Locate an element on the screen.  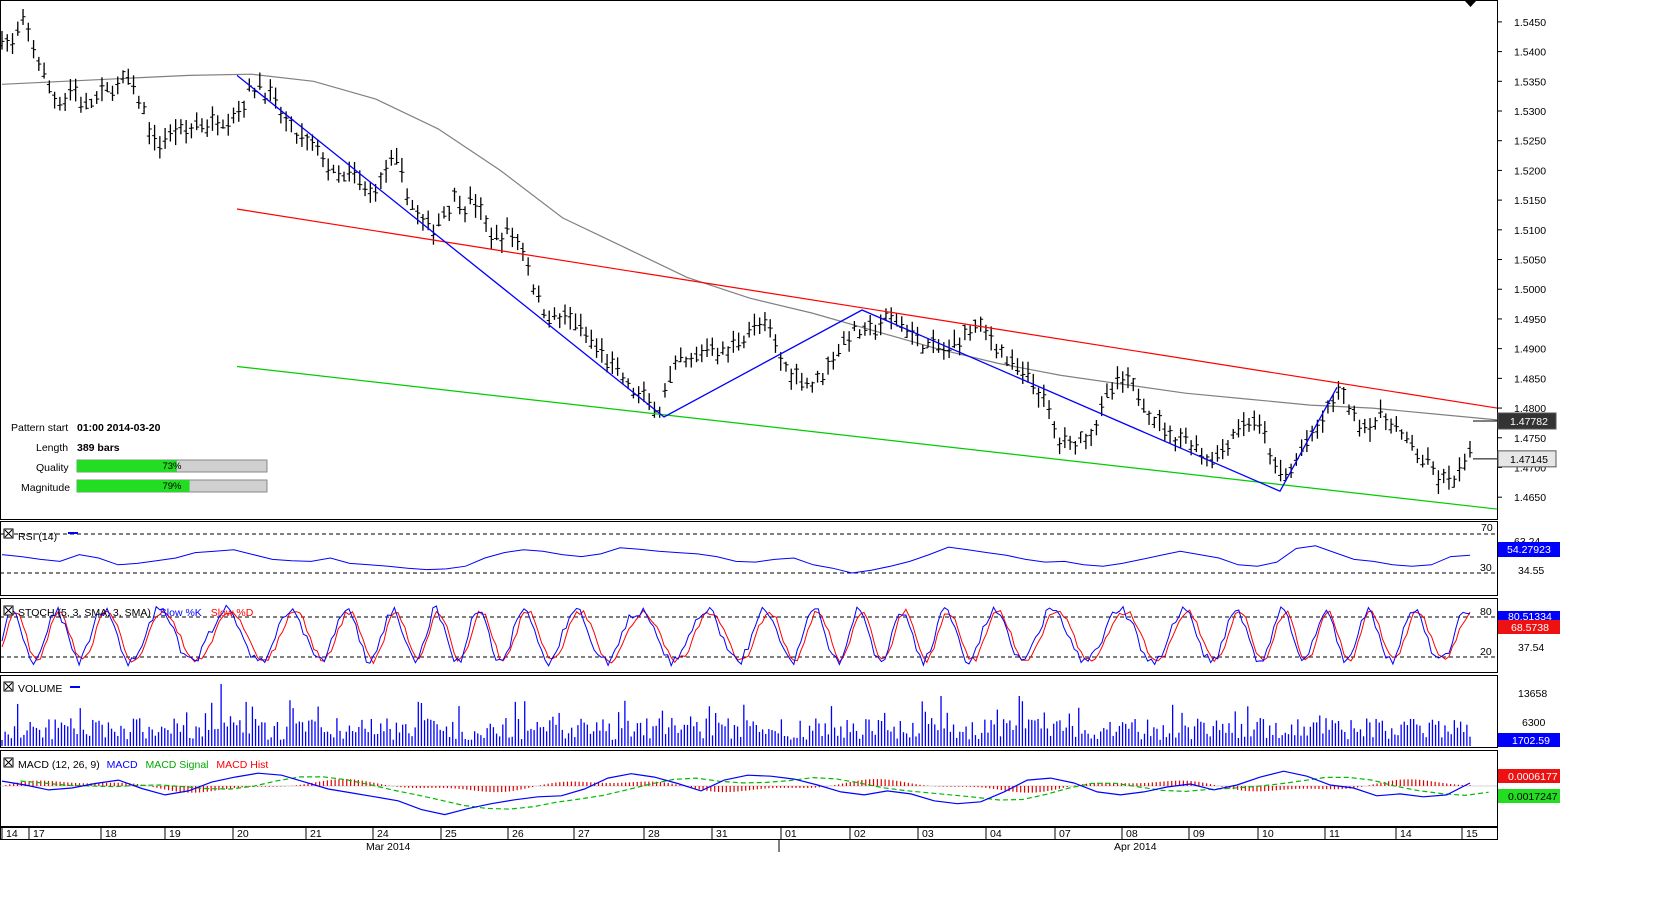
macd-signal-marker is located at coordinates (1529, 796).